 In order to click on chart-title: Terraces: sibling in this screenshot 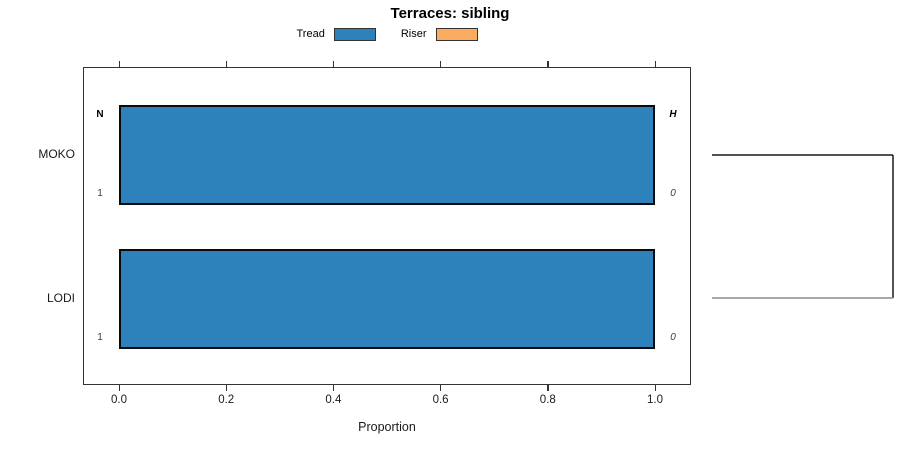, I will do `click(450, 13)`.